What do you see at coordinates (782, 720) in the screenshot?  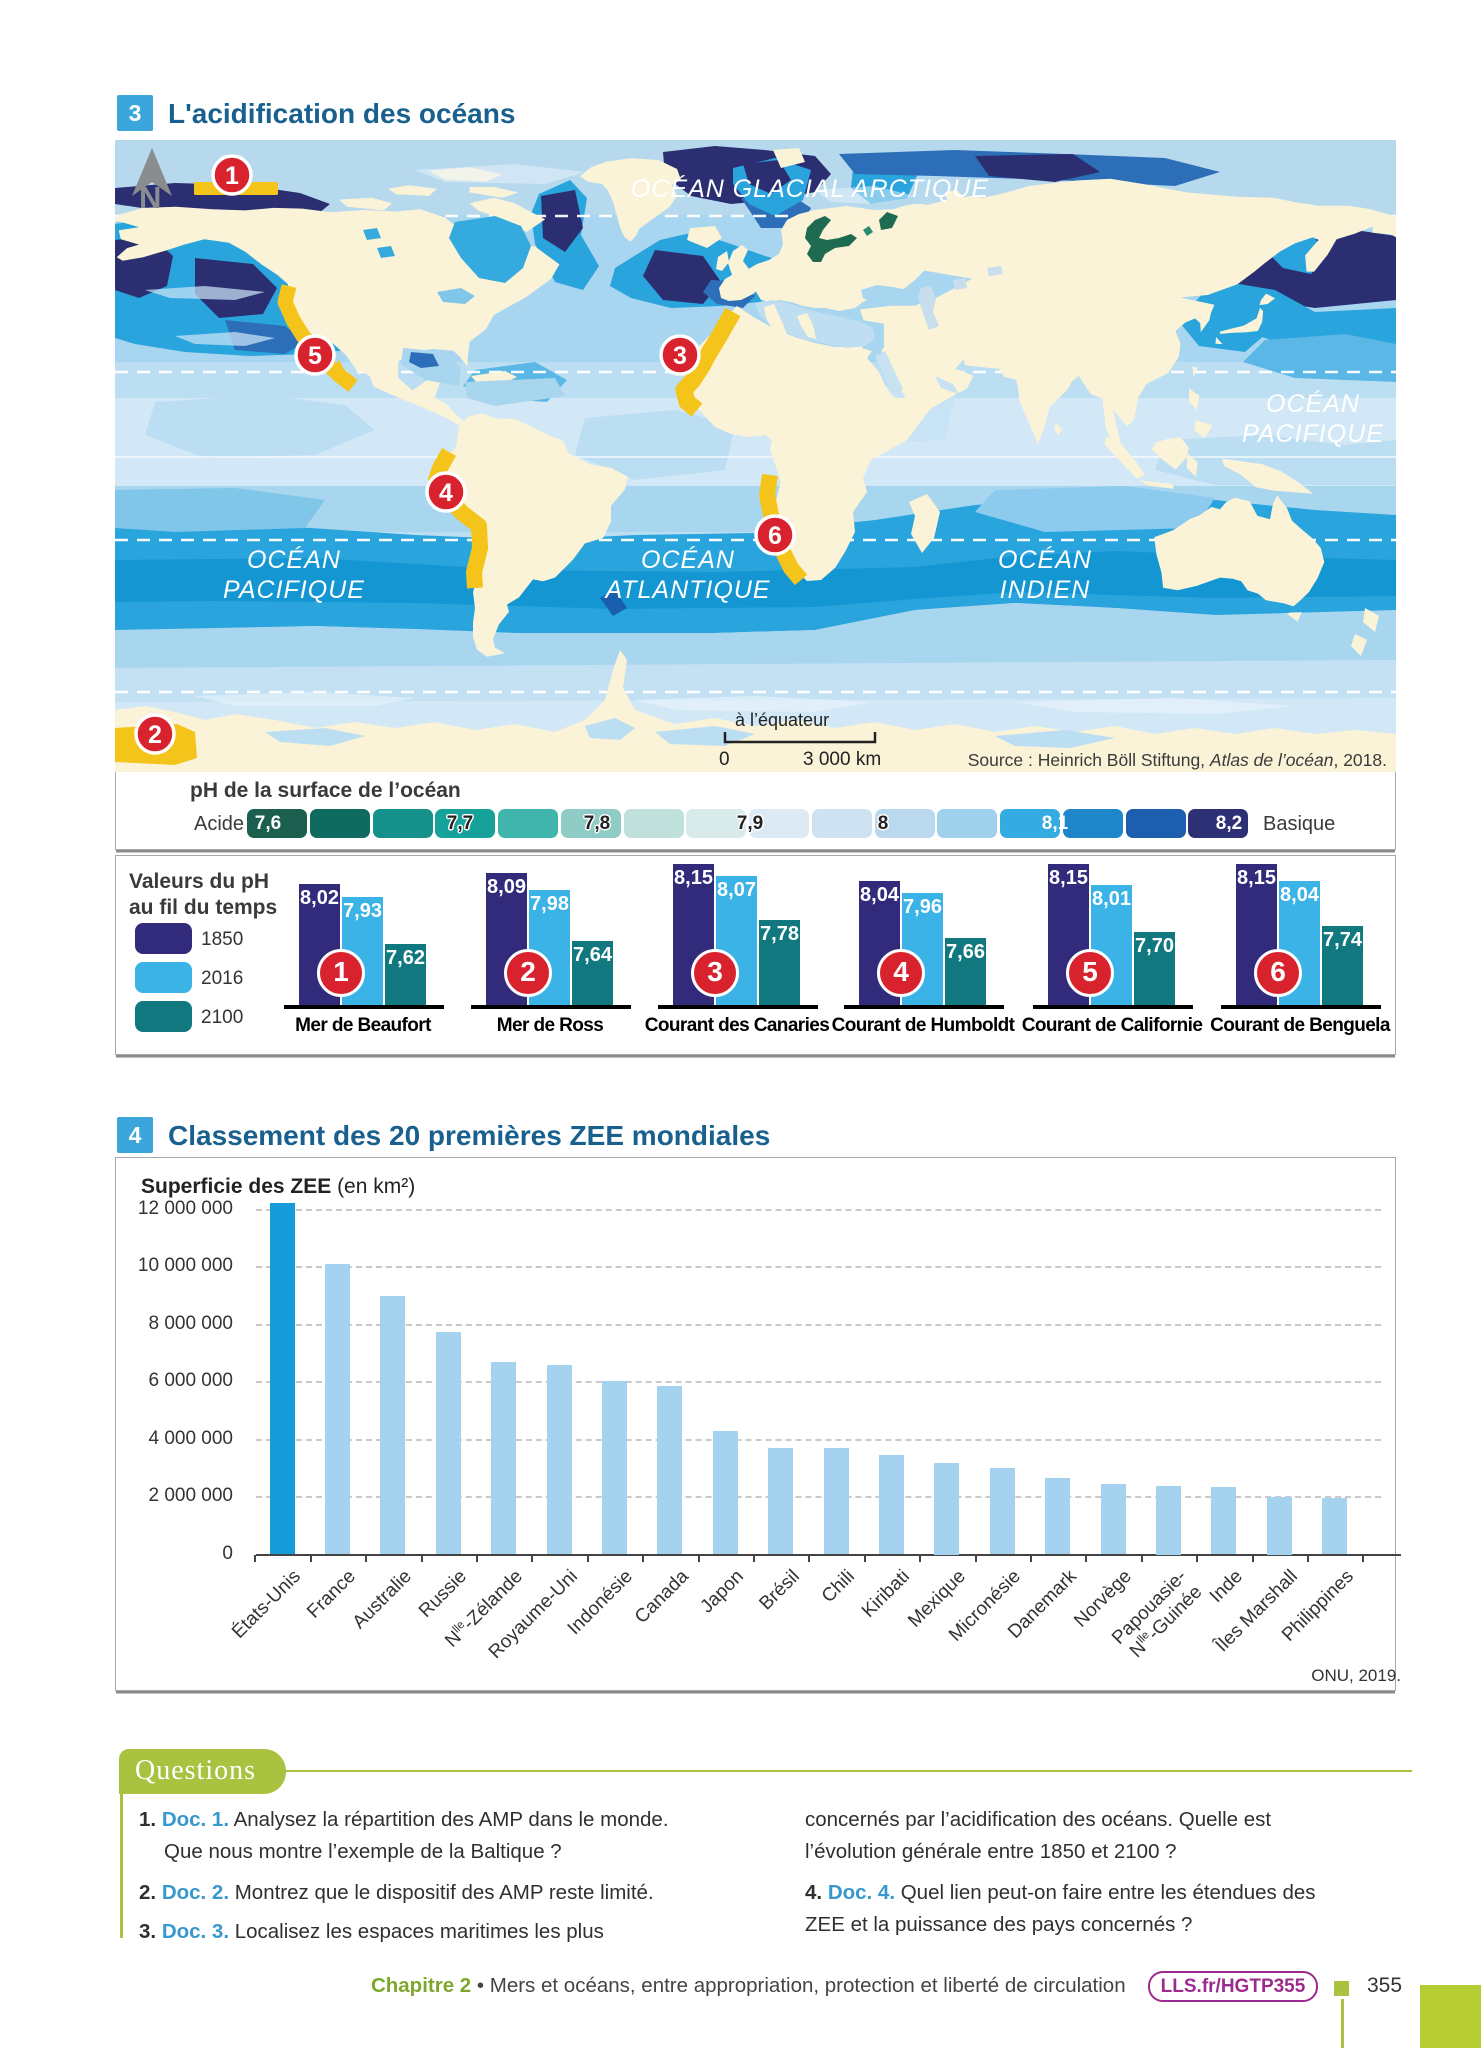 I see `svg-text: à l’équateur` at bounding box center [782, 720].